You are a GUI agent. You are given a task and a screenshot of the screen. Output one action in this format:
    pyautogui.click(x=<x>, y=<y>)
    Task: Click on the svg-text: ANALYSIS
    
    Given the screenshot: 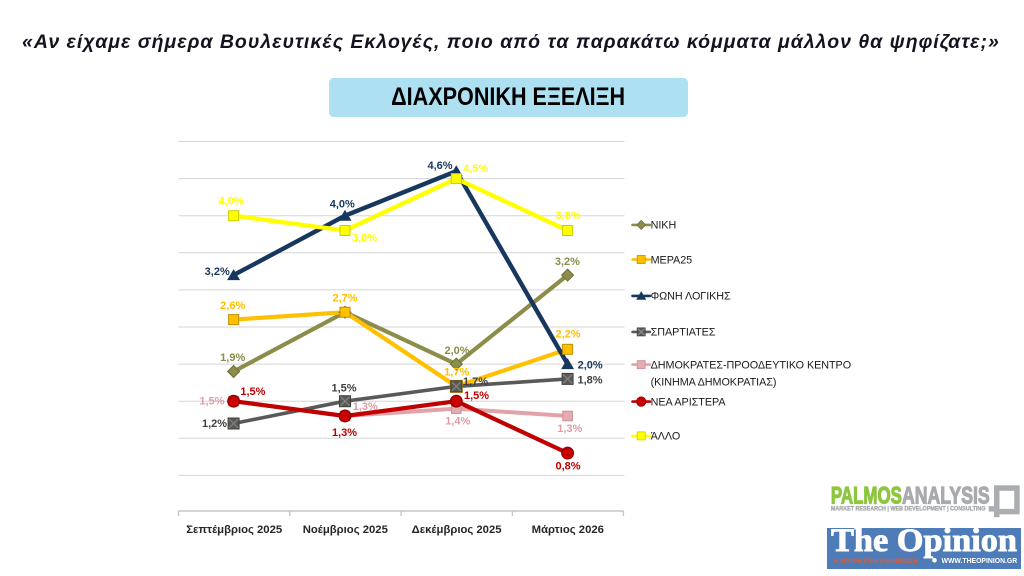 What is the action you would take?
    pyautogui.click(x=946, y=495)
    